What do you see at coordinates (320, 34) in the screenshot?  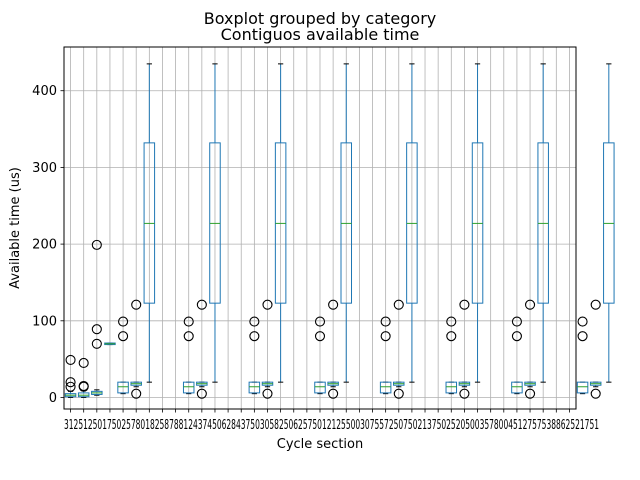 I see `chart-title: Contiguos available time` at bounding box center [320, 34].